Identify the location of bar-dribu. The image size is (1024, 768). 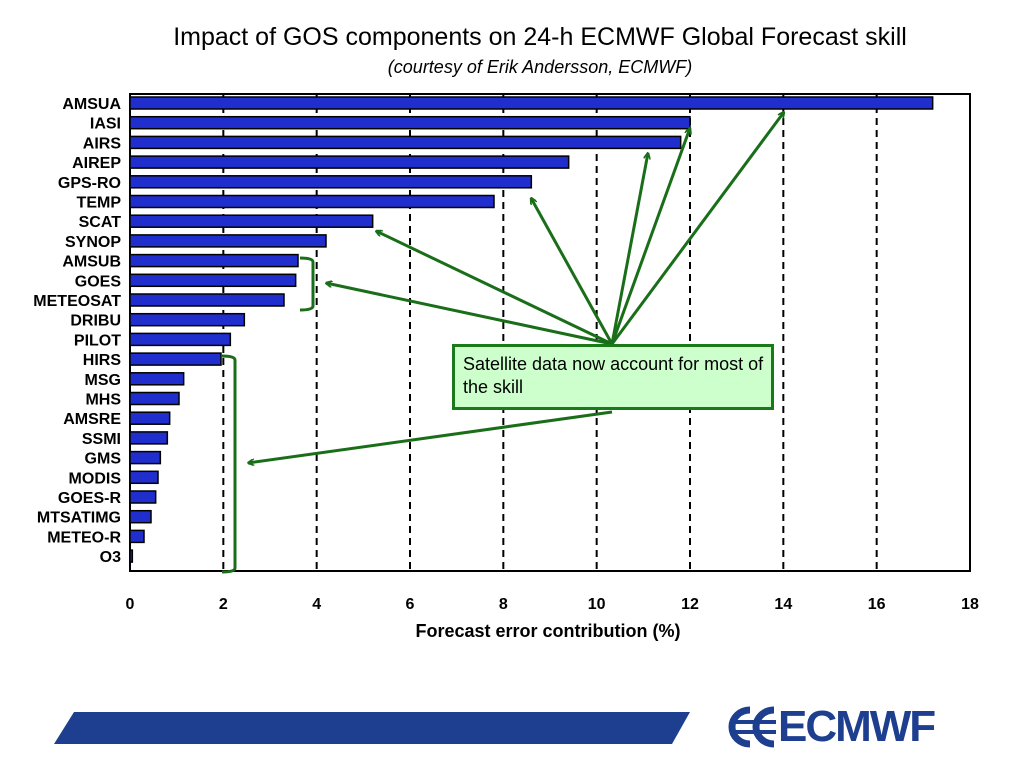
(187, 319).